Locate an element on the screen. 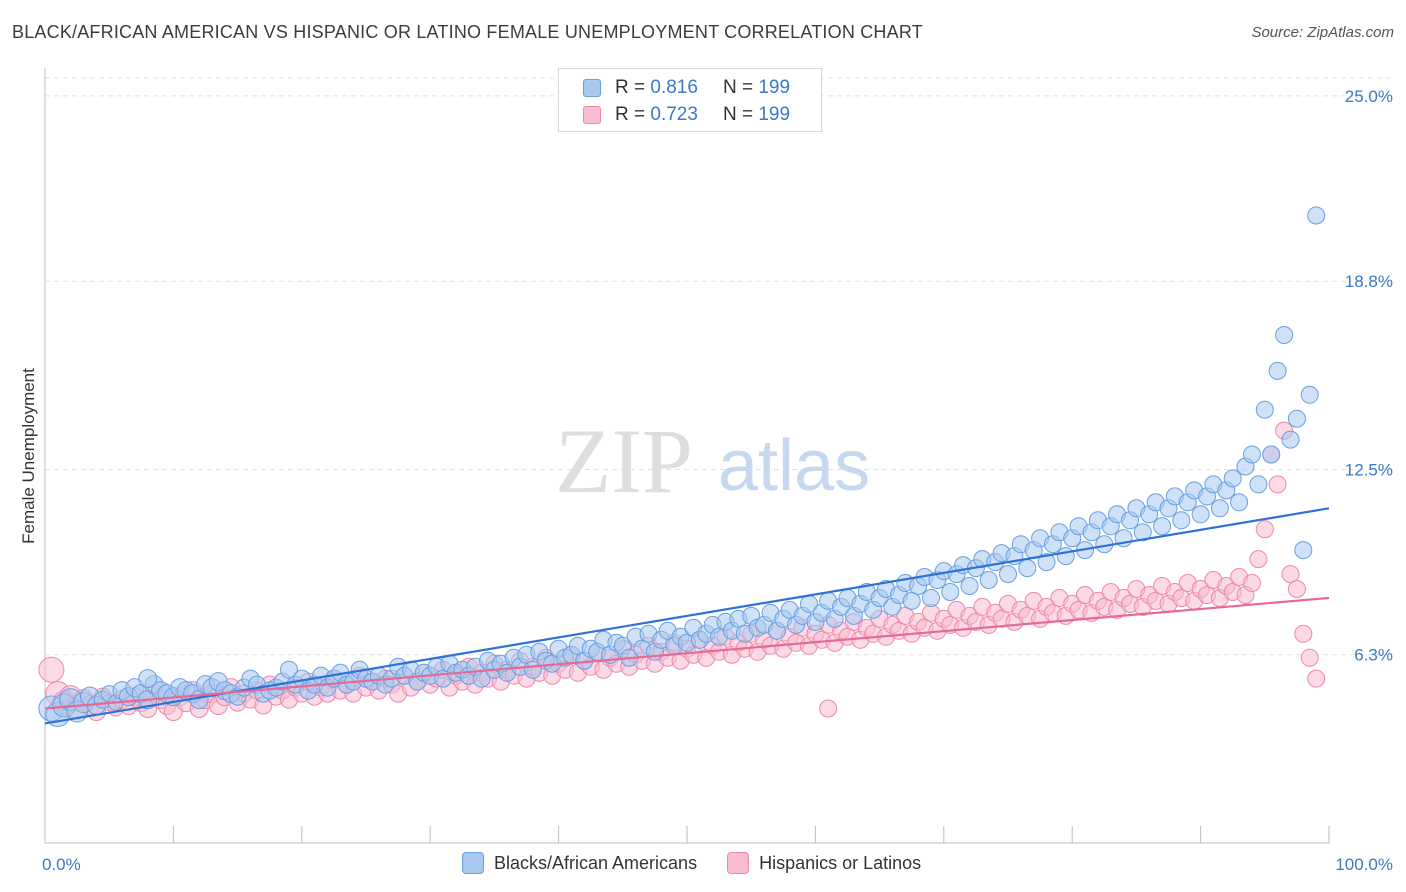  hispanic-trend-line is located at coordinates (687, 653).